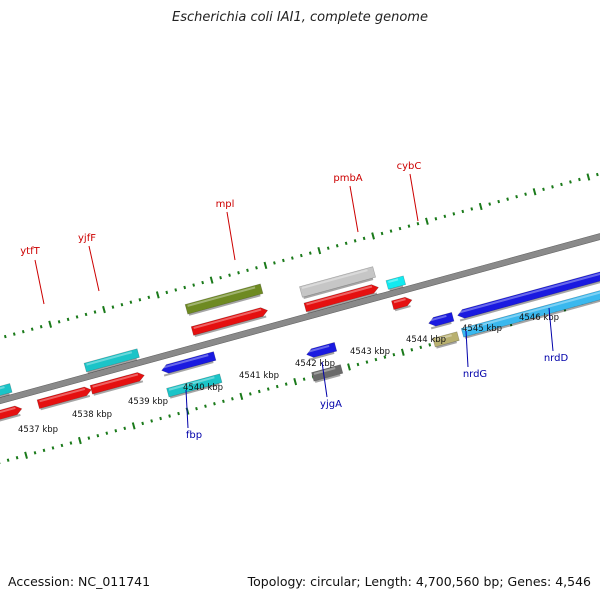 The width and height of the screenshot is (600, 600). Describe the element at coordinates (409, 191) in the screenshot. I see `gene-label-cybC: cybC` at that location.